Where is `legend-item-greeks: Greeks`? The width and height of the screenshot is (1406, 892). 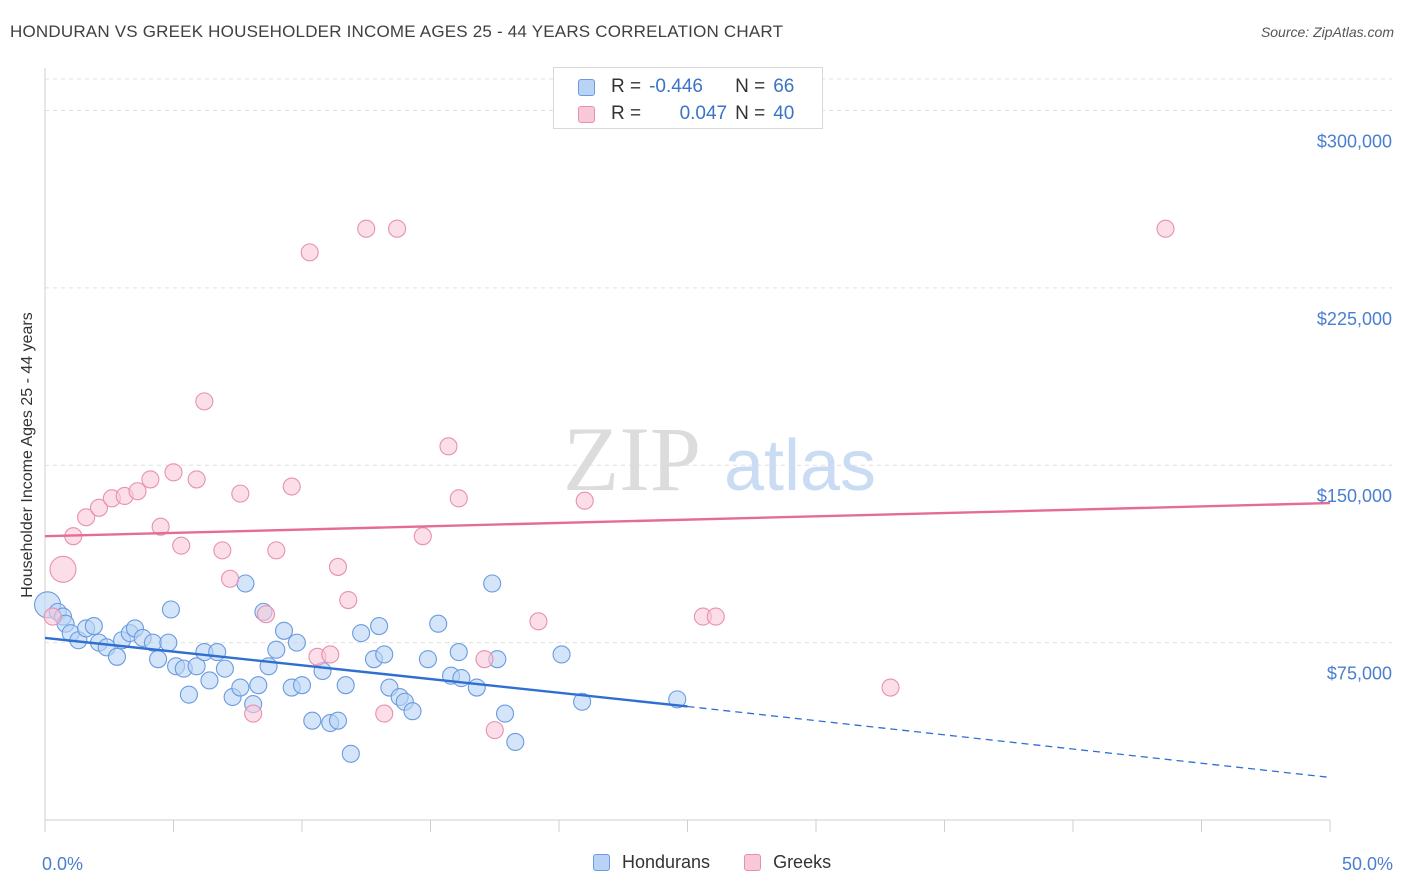 legend-item-greeks: Greeks is located at coordinates (787, 862).